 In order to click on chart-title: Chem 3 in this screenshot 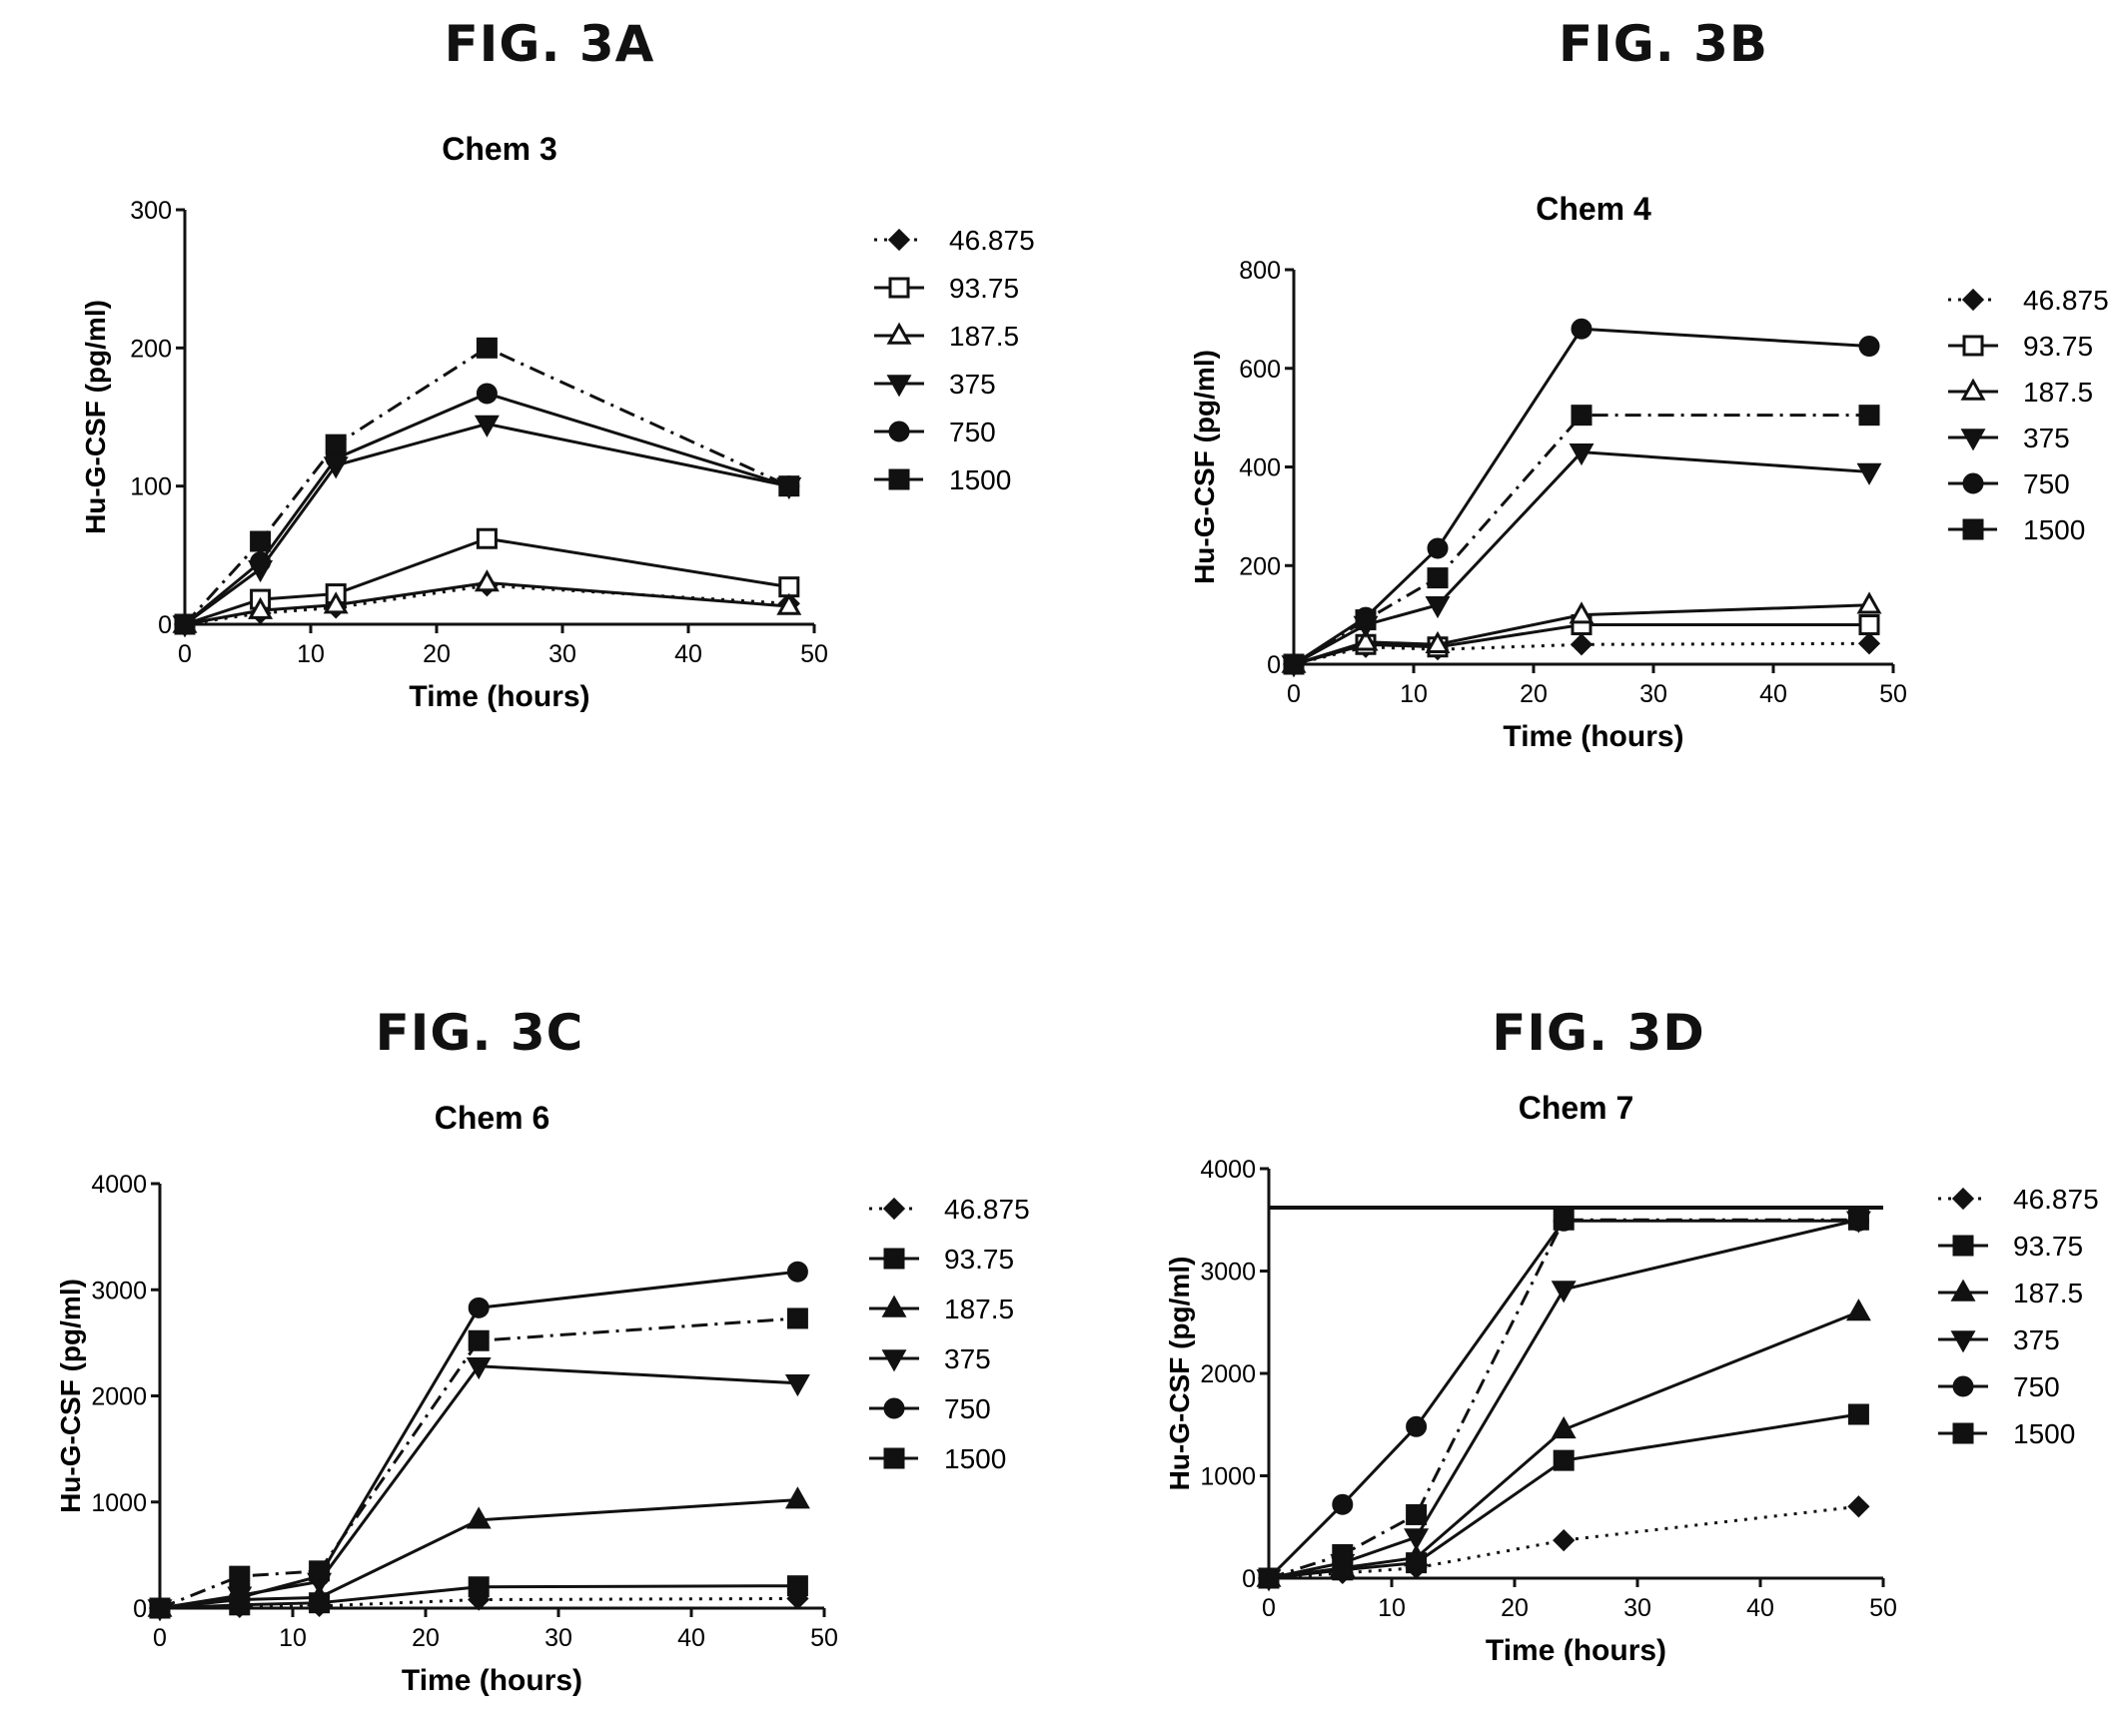, I will do `click(499, 149)`.